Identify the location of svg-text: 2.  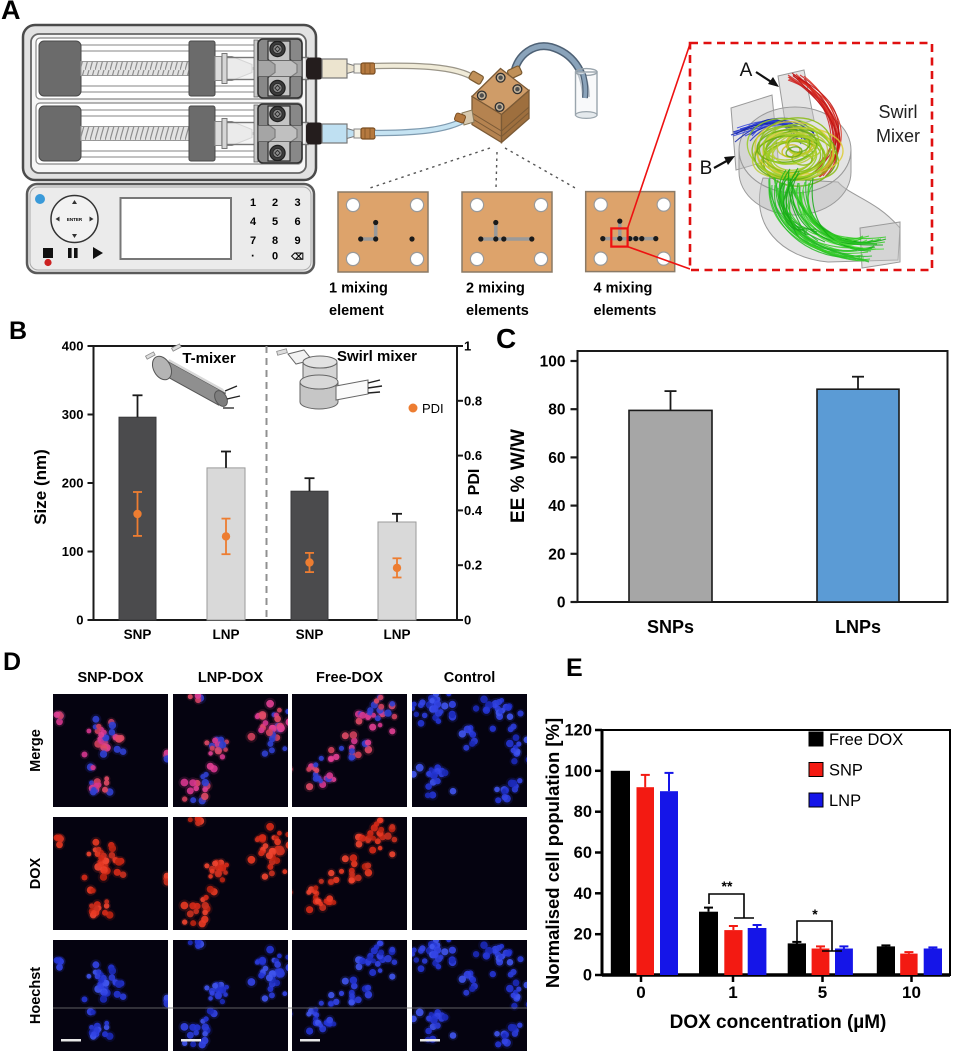
(275, 203).